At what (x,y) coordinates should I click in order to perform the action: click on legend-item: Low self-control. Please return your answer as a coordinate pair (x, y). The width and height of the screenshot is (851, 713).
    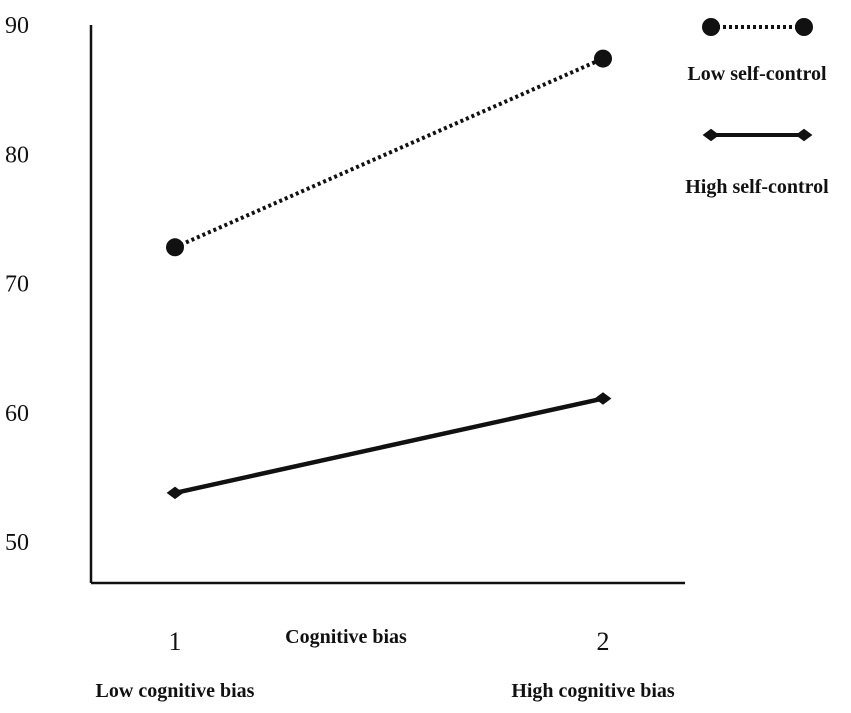
    Looking at the image, I should click on (757, 51).